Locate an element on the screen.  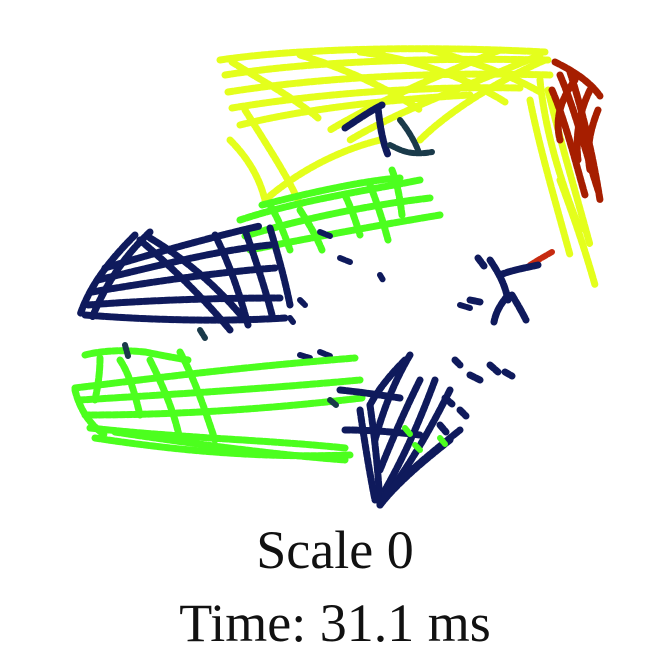
navy-top-segment is located at coordinates (366, 130).